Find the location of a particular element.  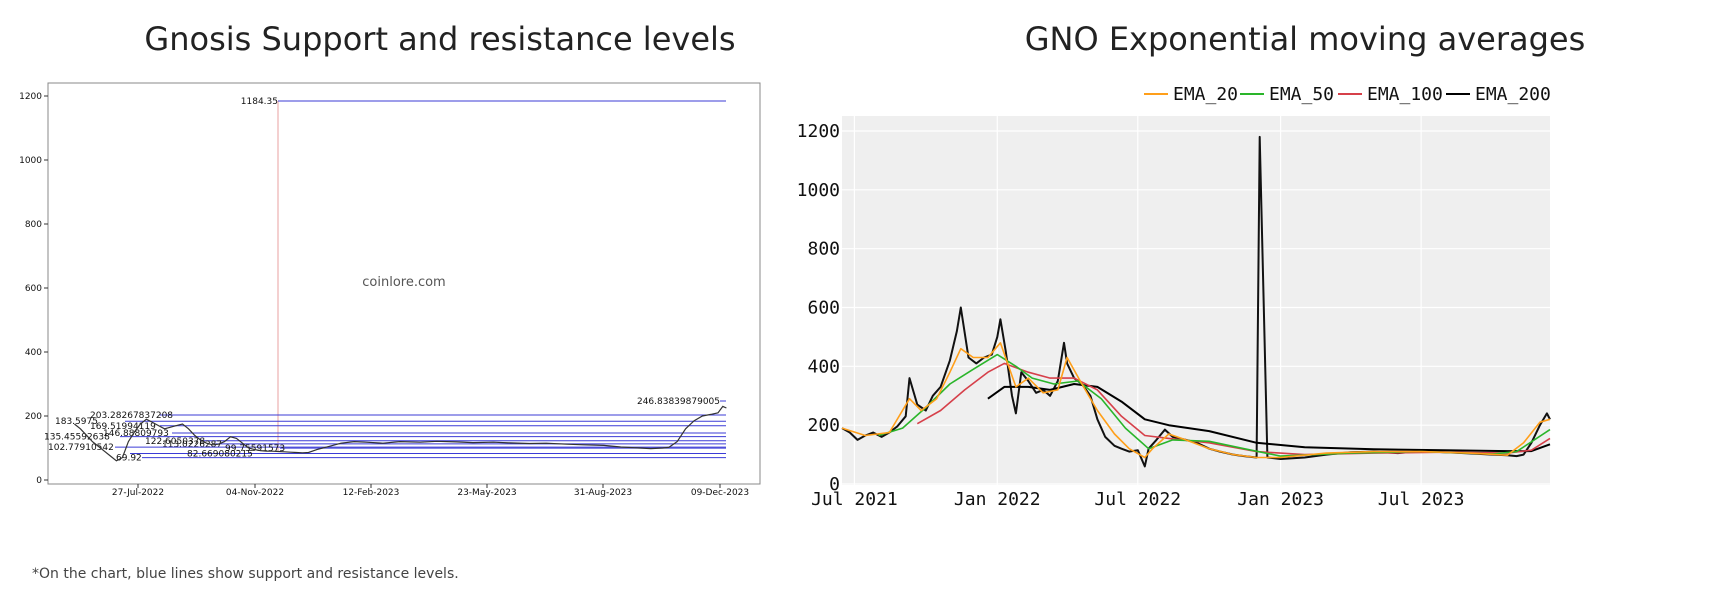

level-label: 246.83839879005 is located at coordinates (678, 402).